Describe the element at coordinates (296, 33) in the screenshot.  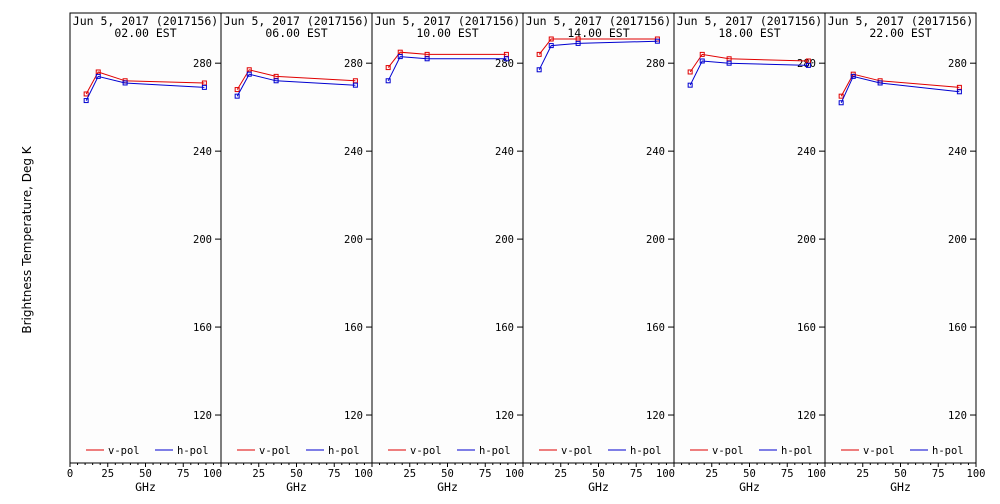
I see `panel-subtitle: 06.00 EST` at that location.